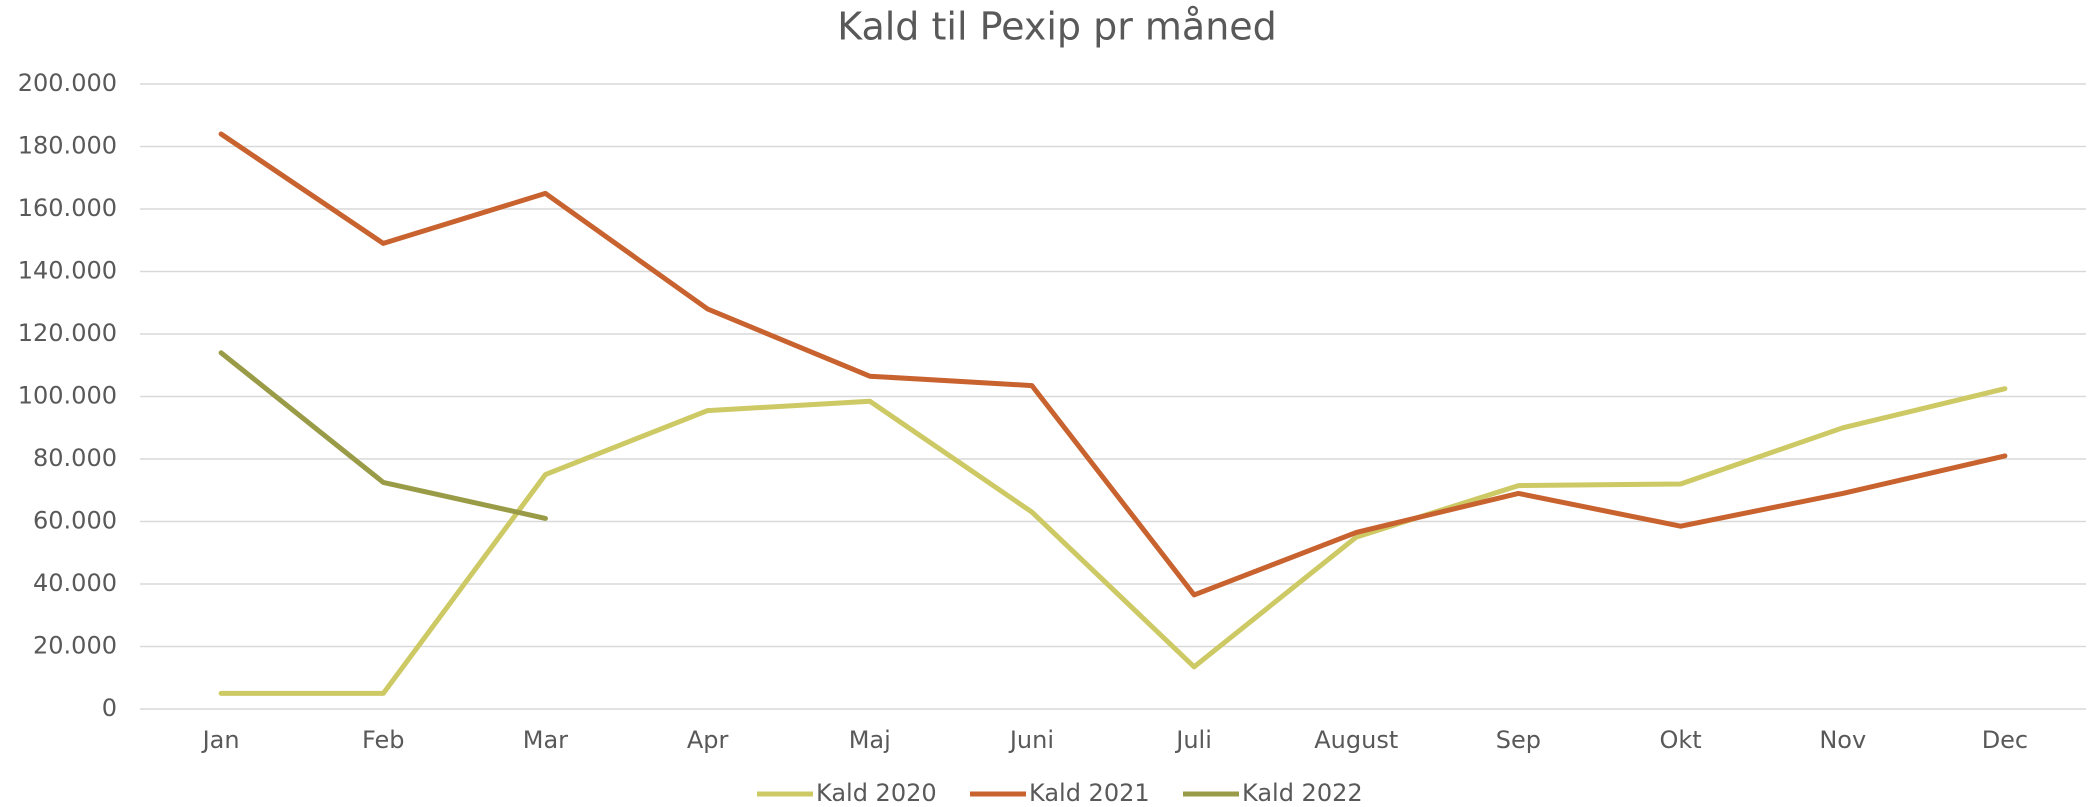 The height and width of the screenshot is (807, 2089). What do you see at coordinates (383, 435) in the screenshot?
I see `series-line` at bounding box center [383, 435].